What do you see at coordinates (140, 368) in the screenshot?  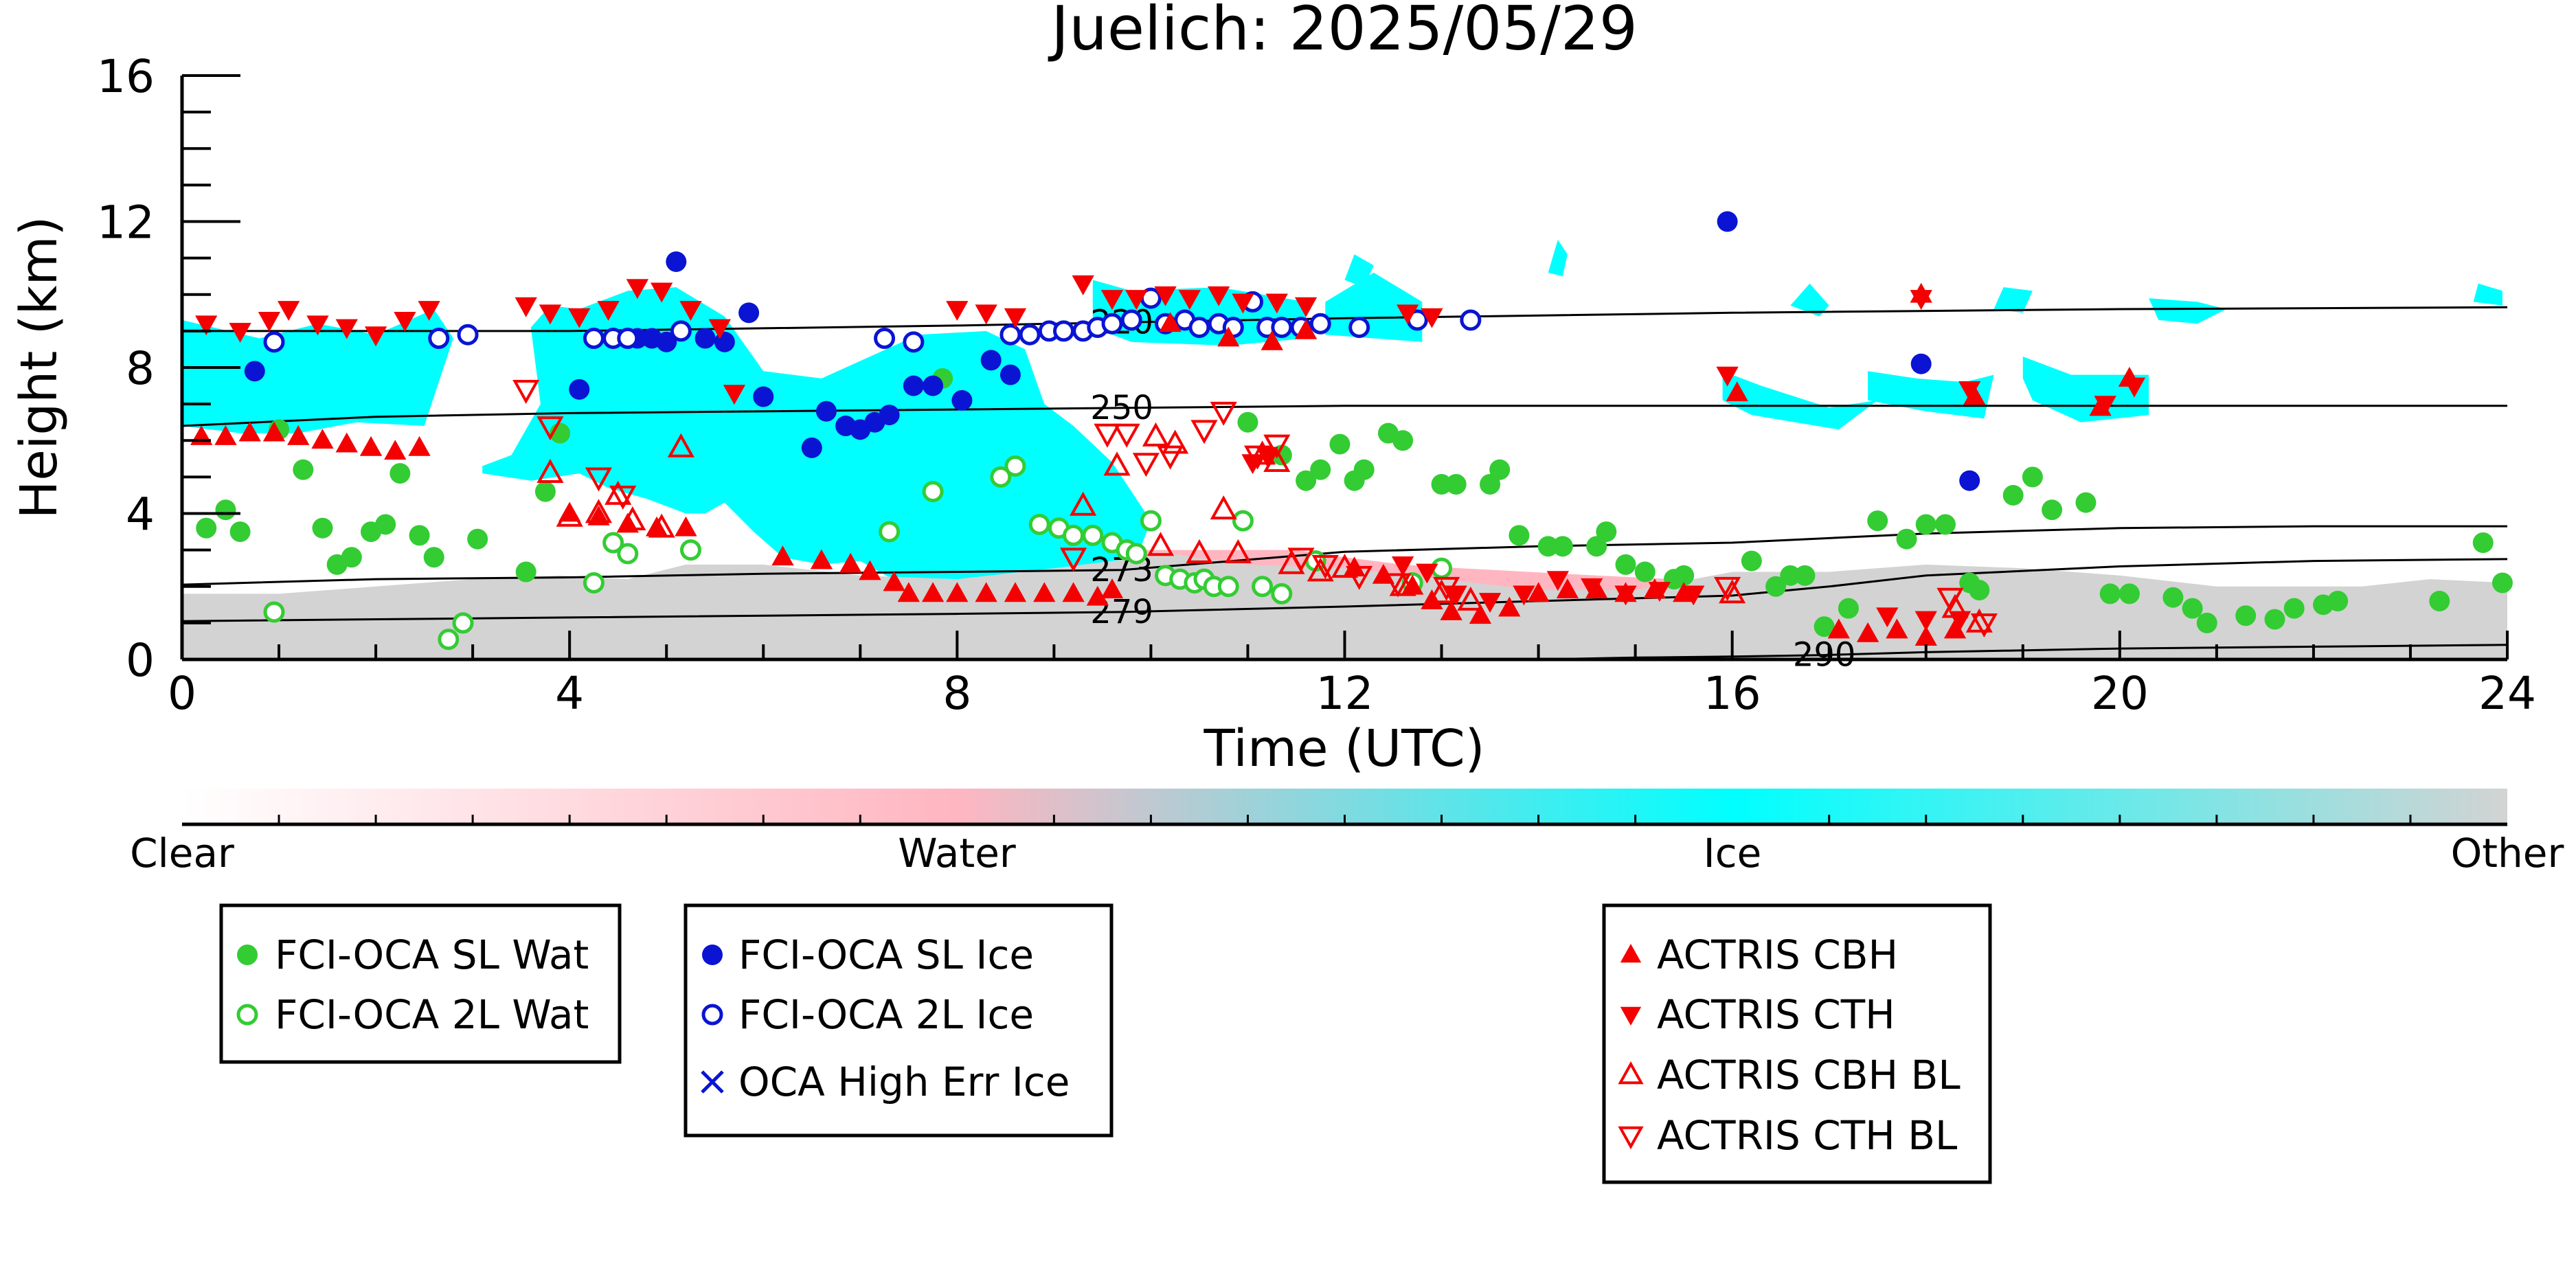 I see `y-tick-label: 8` at bounding box center [140, 368].